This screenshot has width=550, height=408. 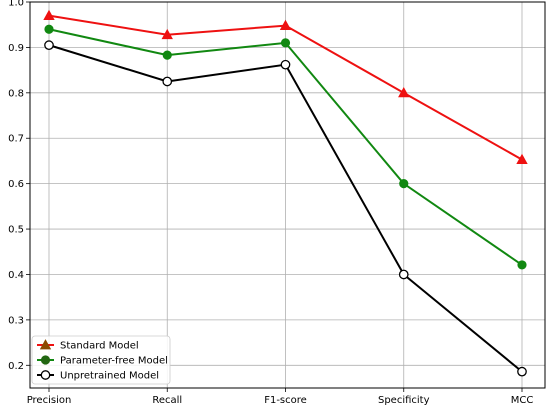 I want to click on y-tick-label: 0.4, so click(x=16, y=275).